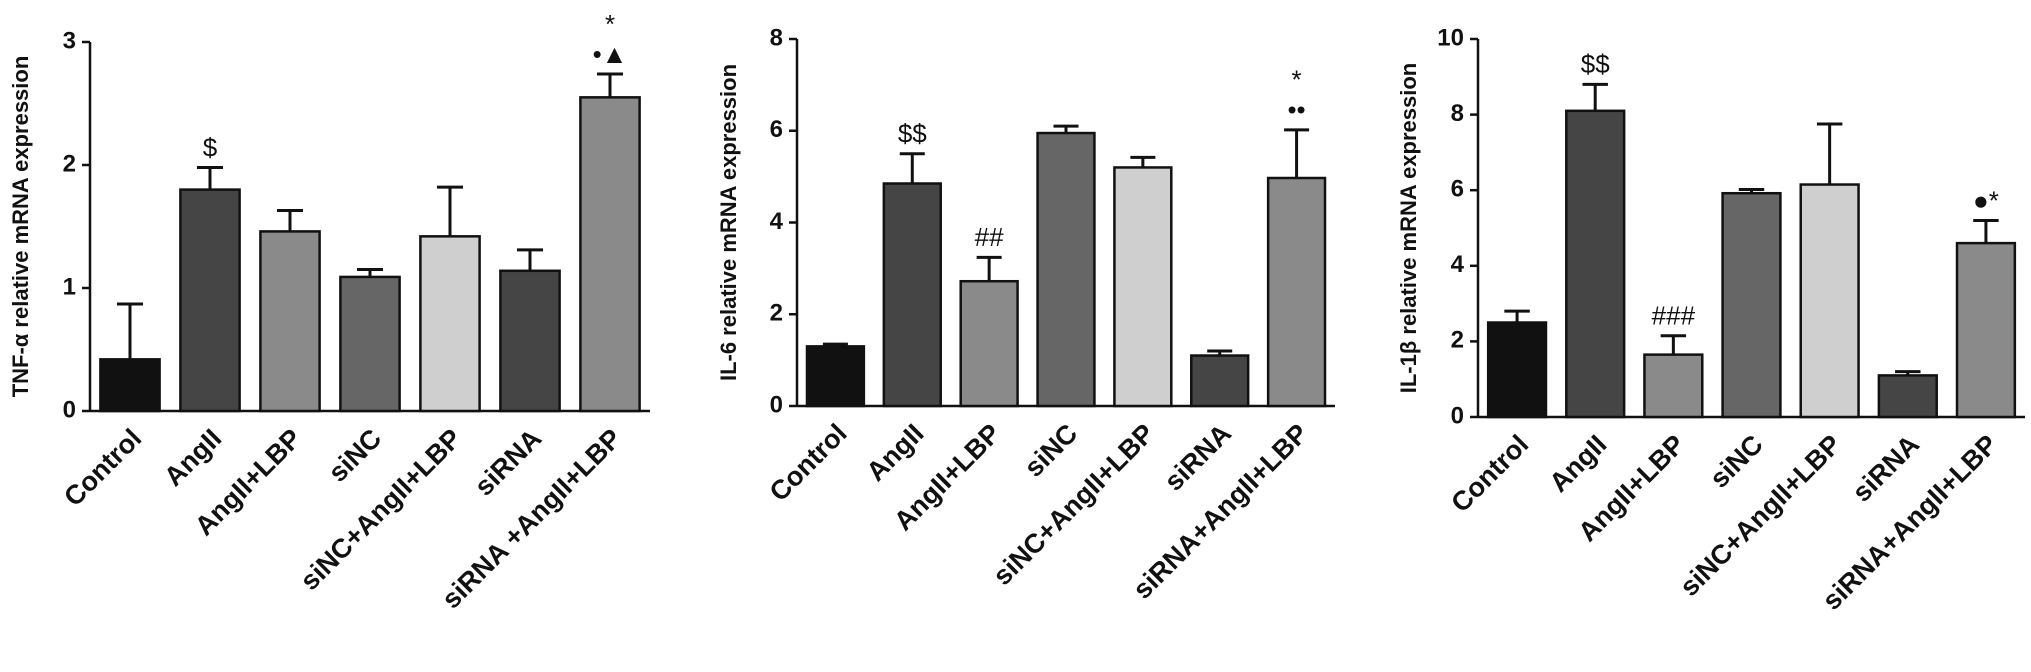 This screenshot has width=2031, height=672. What do you see at coordinates (1986, 200) in the screenshot?
I see `annotation: ●*` at bounding box center [1986, 200].